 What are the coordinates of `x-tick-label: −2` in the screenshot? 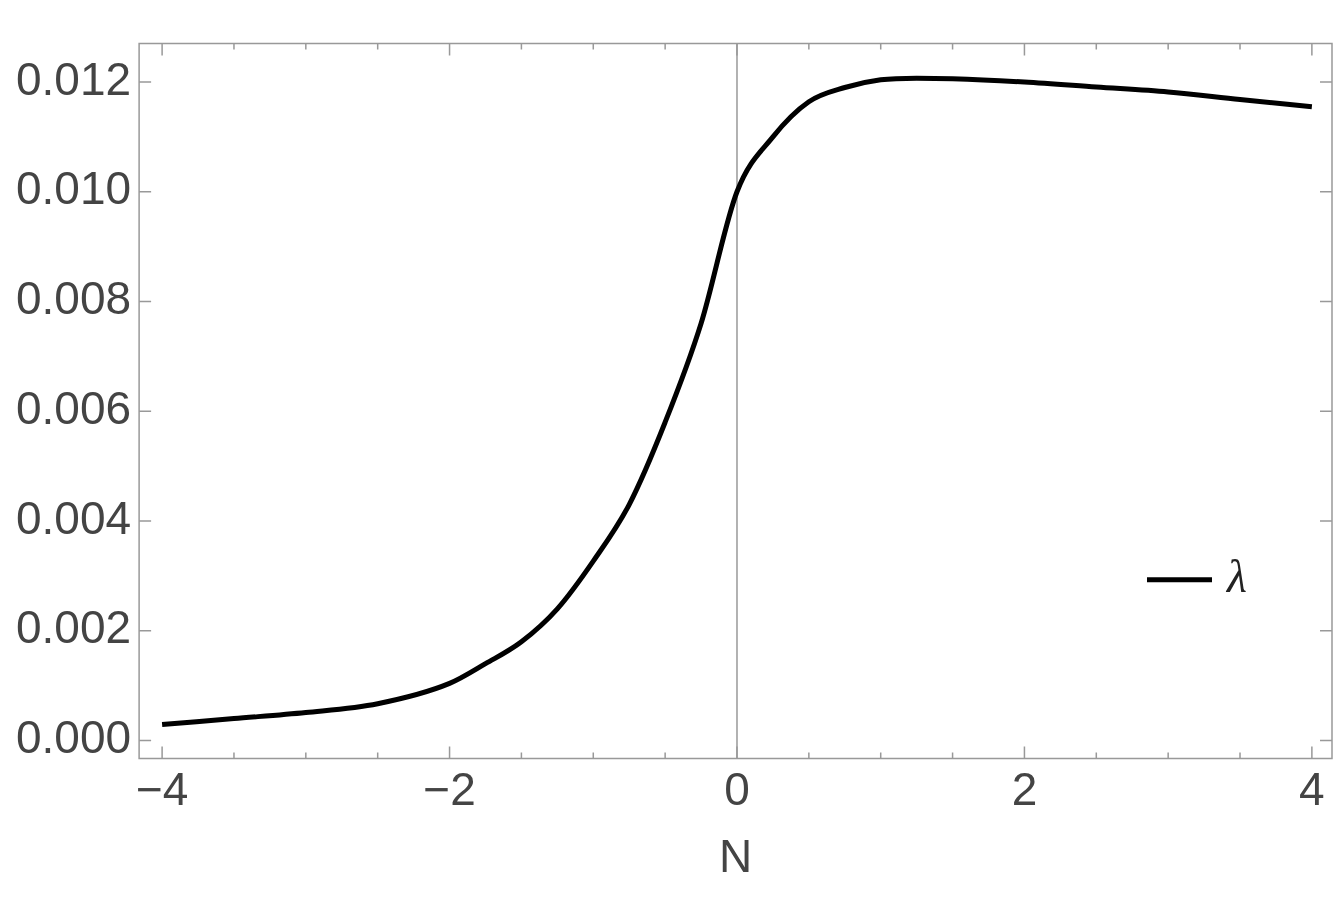 It's located at (449, 788).